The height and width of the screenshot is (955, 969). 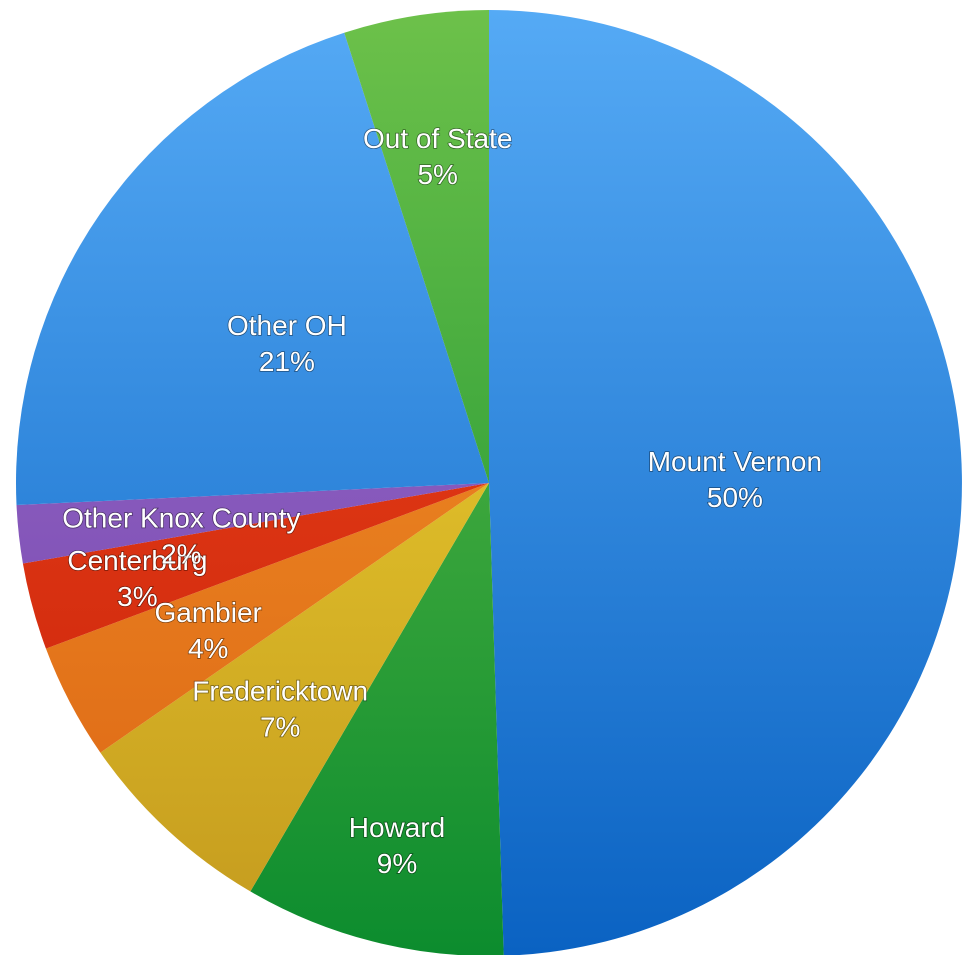 I want to click on slice-label-other-oh: Other OH, so click(x=287, y=325).